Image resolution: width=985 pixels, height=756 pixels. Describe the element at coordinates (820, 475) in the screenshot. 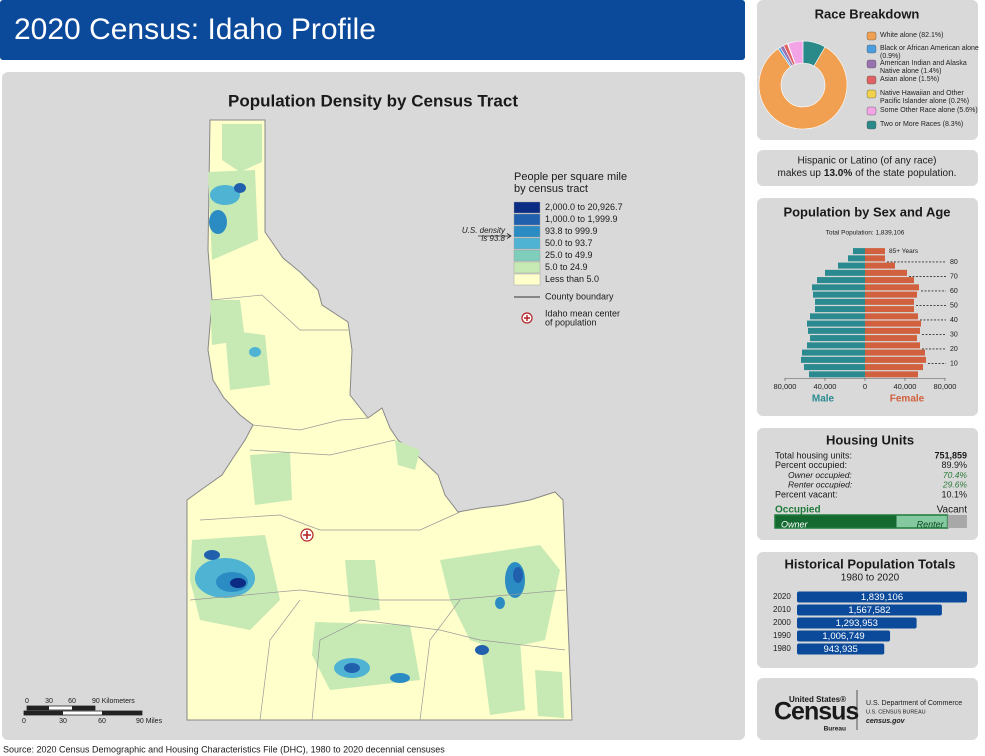

I see `detail-label: Owner occupied:` at that location.